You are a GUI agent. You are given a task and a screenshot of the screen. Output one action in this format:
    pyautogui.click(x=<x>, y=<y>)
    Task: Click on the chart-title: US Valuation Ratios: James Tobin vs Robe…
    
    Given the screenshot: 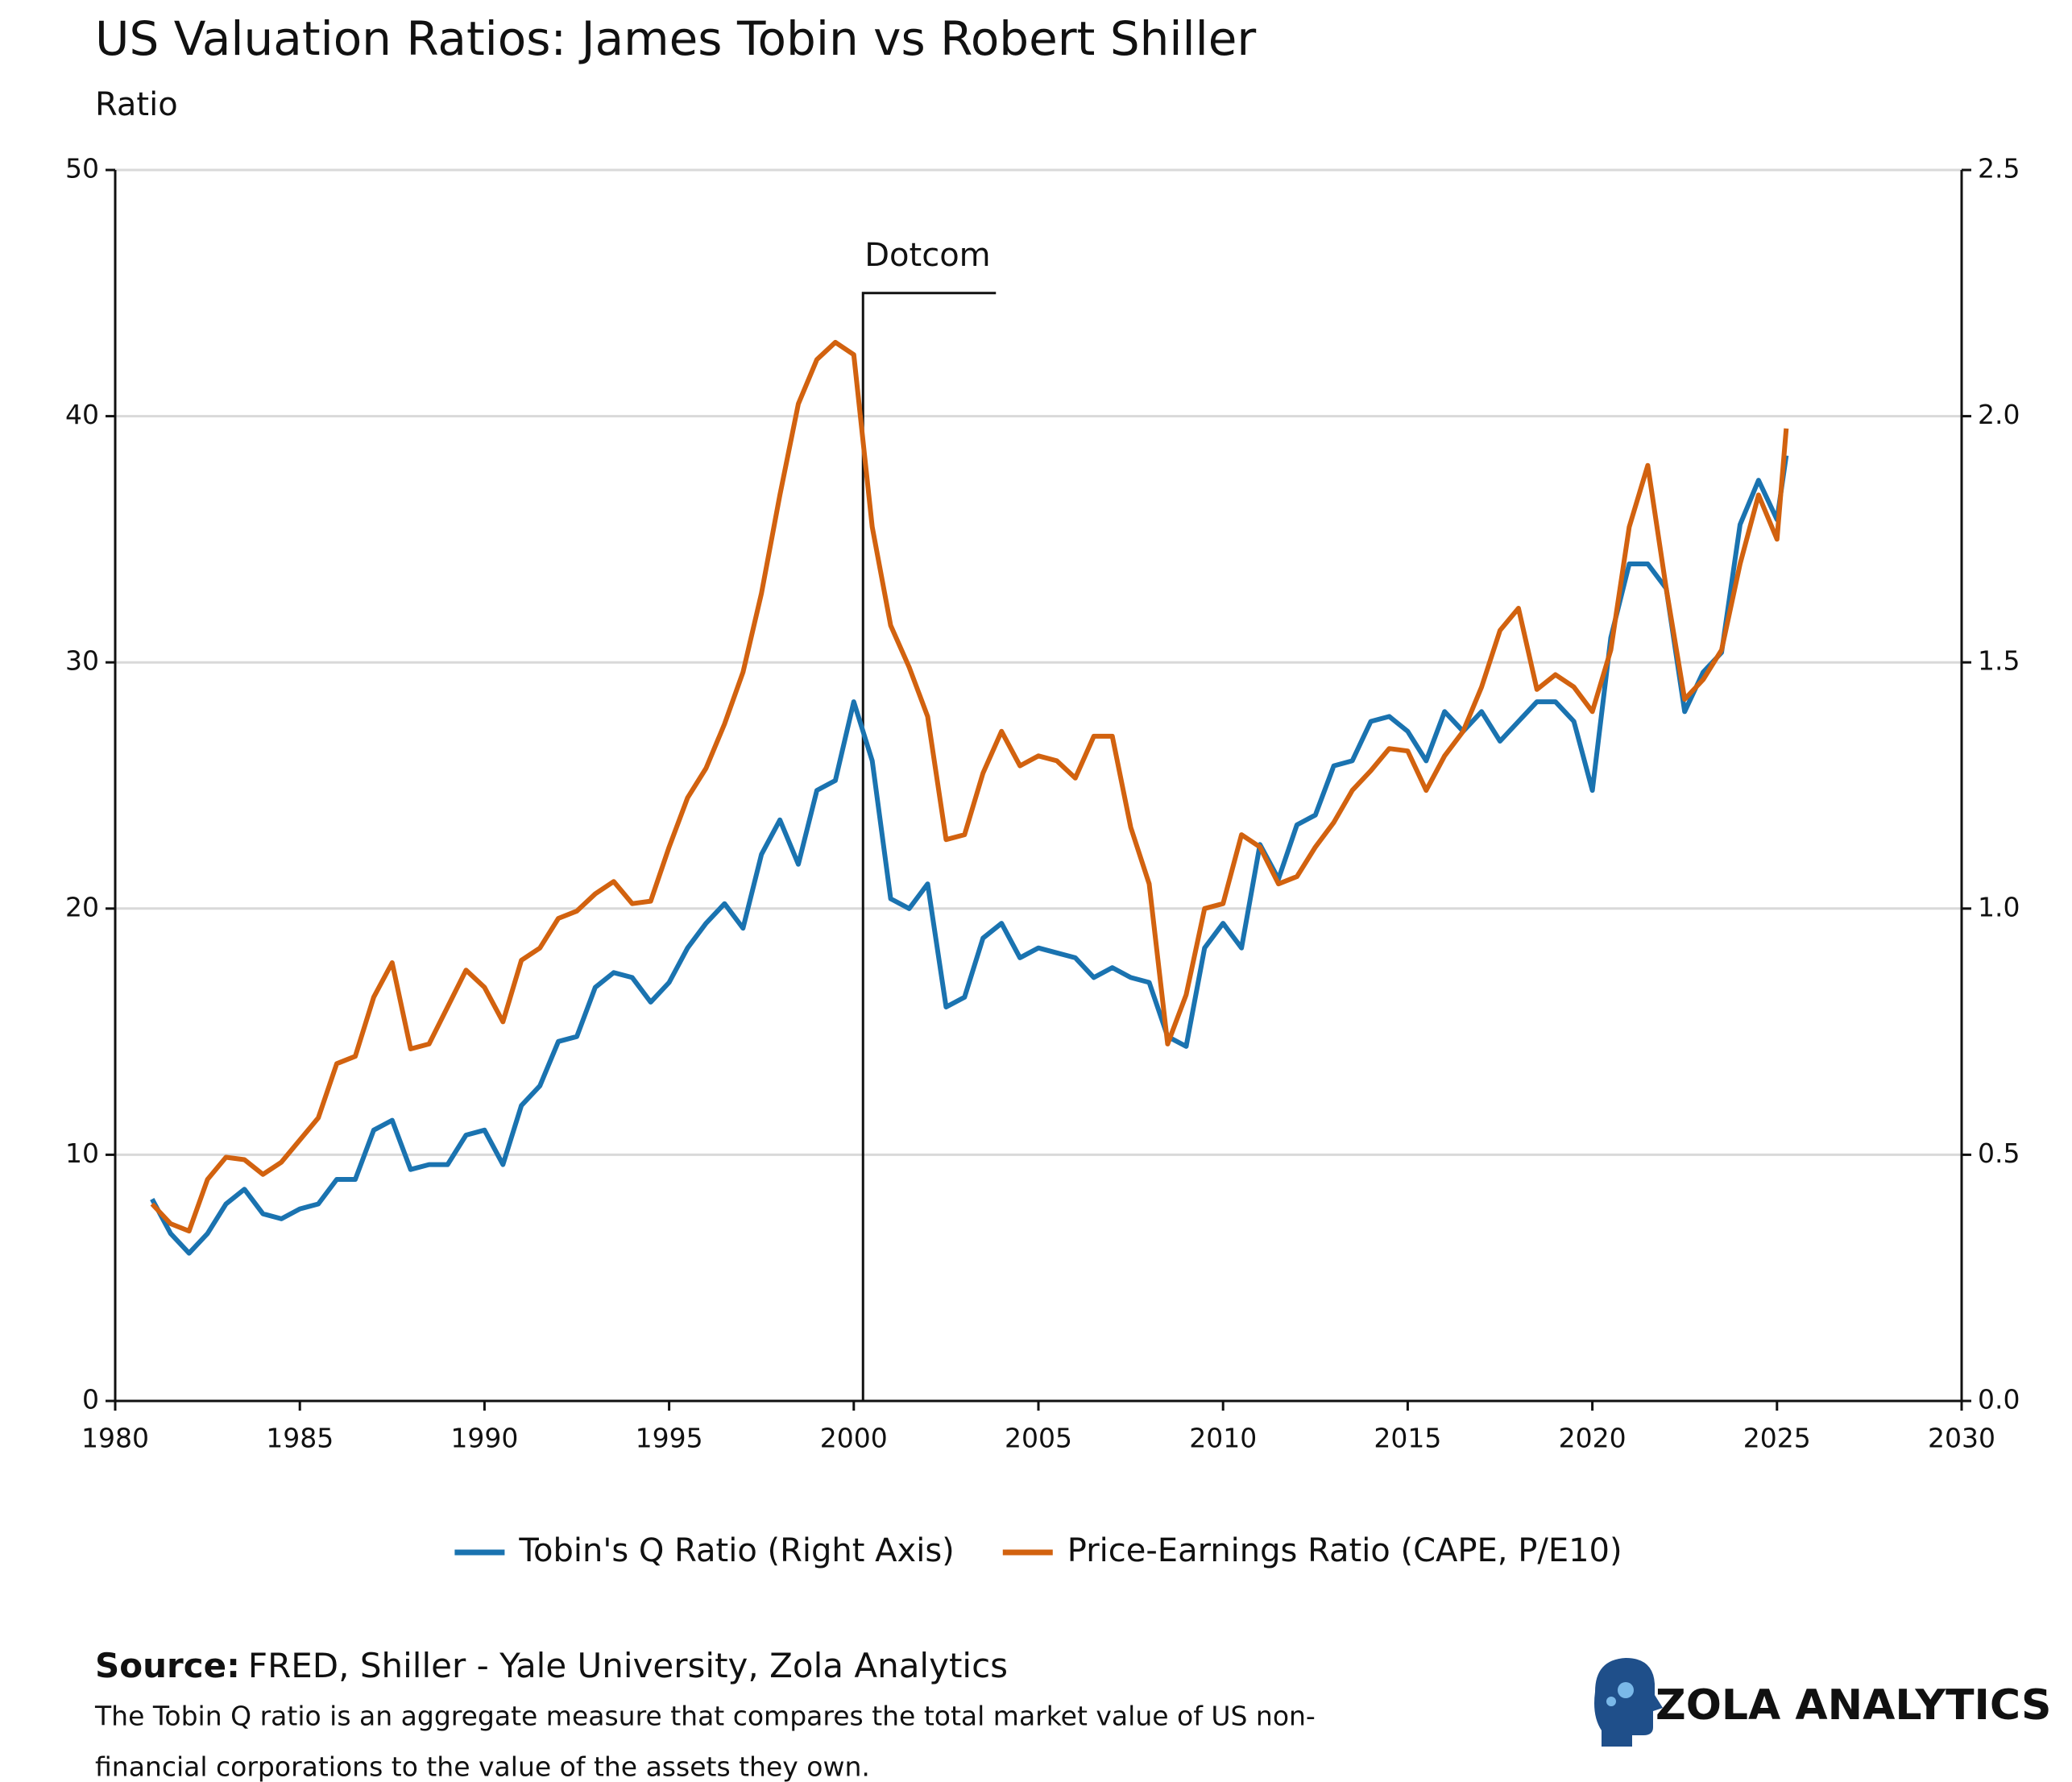 What is the action you would take?
    pyautogui.click(x=675, y=38)
    